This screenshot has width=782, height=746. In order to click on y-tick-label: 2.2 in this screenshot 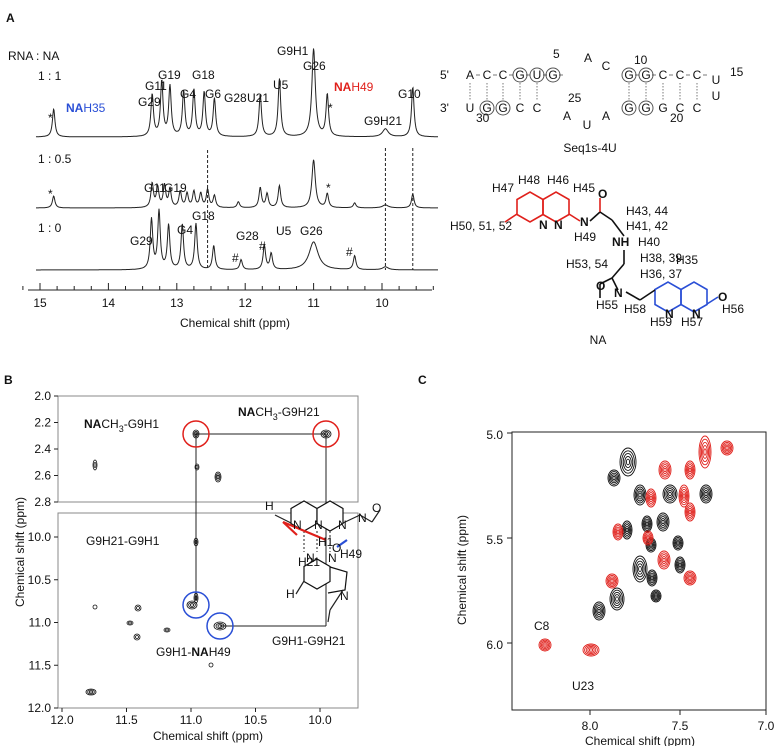, I will do `click(42, 423)`.